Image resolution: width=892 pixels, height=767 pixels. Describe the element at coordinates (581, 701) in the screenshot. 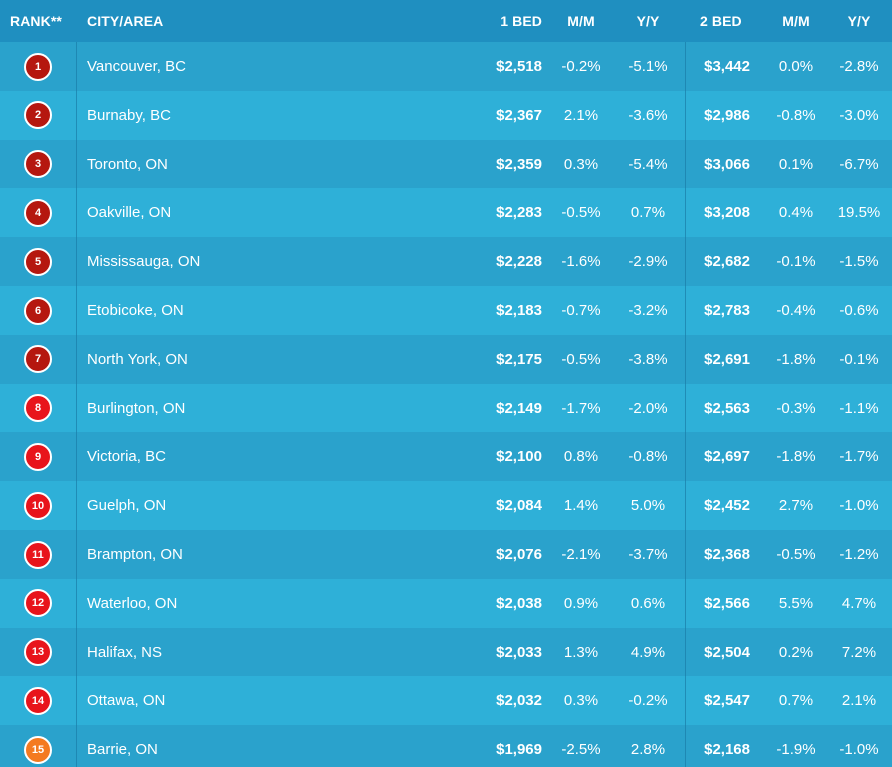

I see `change-1-bed-mm: 0.3%` at that location.